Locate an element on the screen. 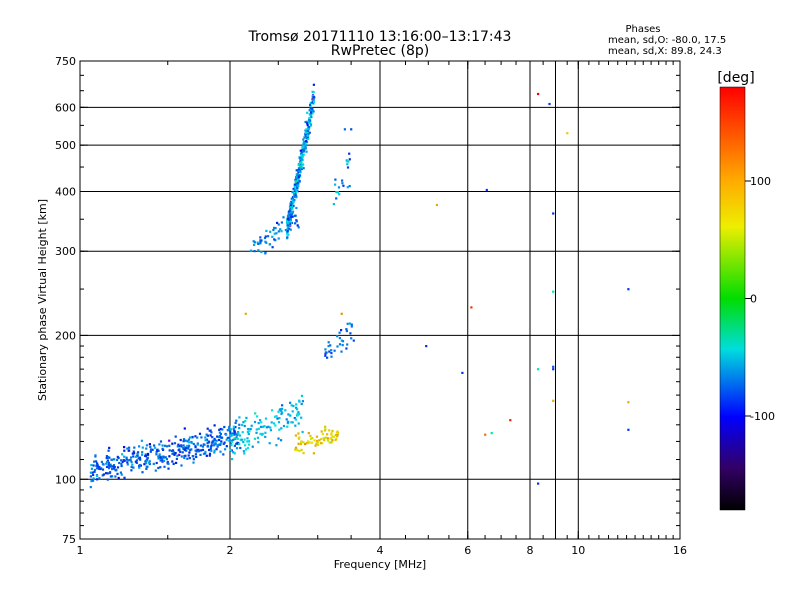 Image resolution: width=800 pixels, height=600 pixels. y-tick-label: 600 is located at coordinates (65, 107).